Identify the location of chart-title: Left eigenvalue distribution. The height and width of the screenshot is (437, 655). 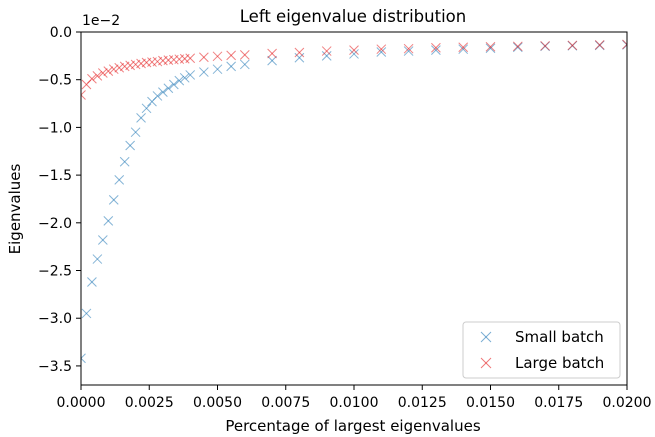
(353, 16).